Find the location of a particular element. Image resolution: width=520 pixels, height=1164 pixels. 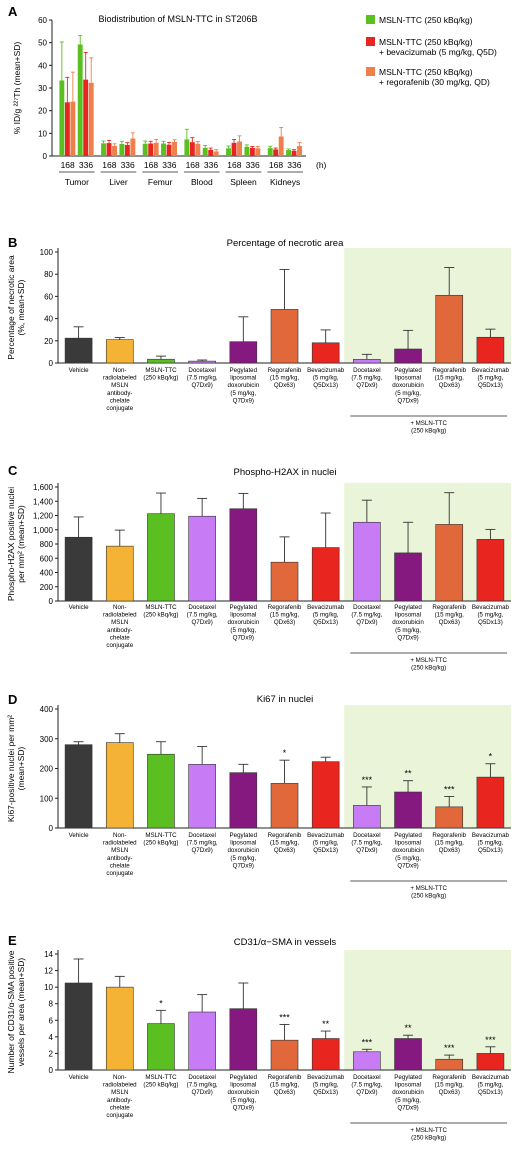

panel-d-y-tick-label: 200 is located at coordinates (47, 769).